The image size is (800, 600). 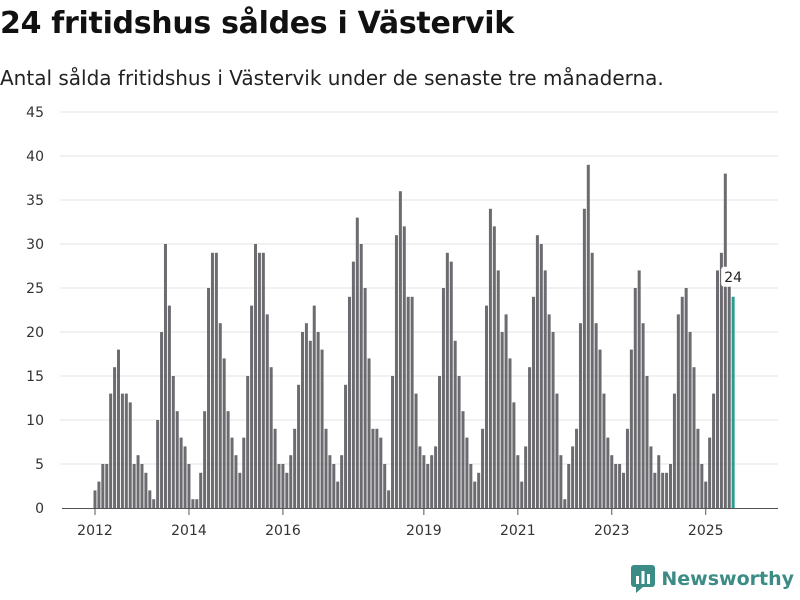 What do you see at coordinates (39, 509) in the screenshot?
I see `y-tick-label: 0` at bounding box center [39, 509].